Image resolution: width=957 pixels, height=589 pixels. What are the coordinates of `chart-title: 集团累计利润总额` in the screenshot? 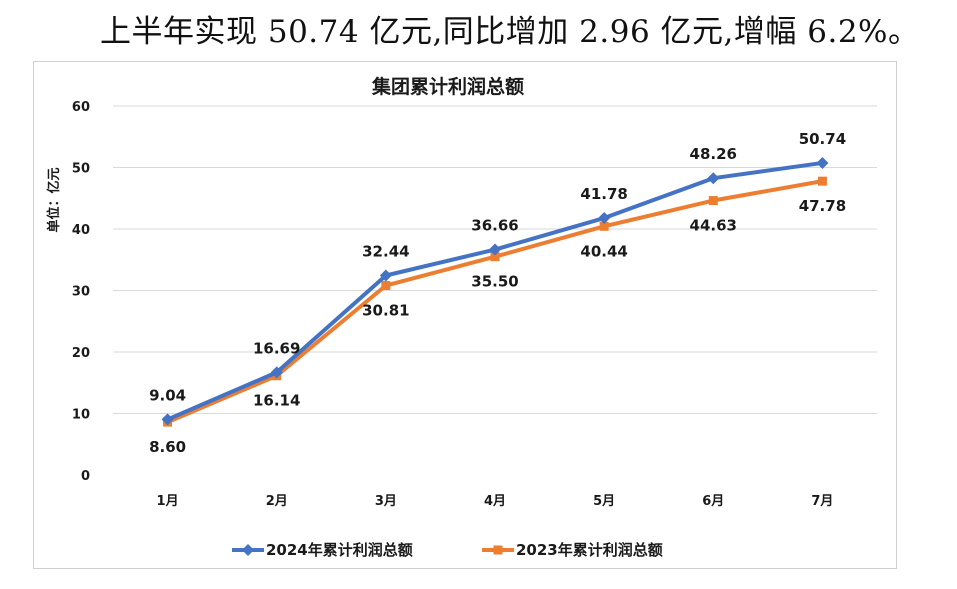 It's located at (447, 86).